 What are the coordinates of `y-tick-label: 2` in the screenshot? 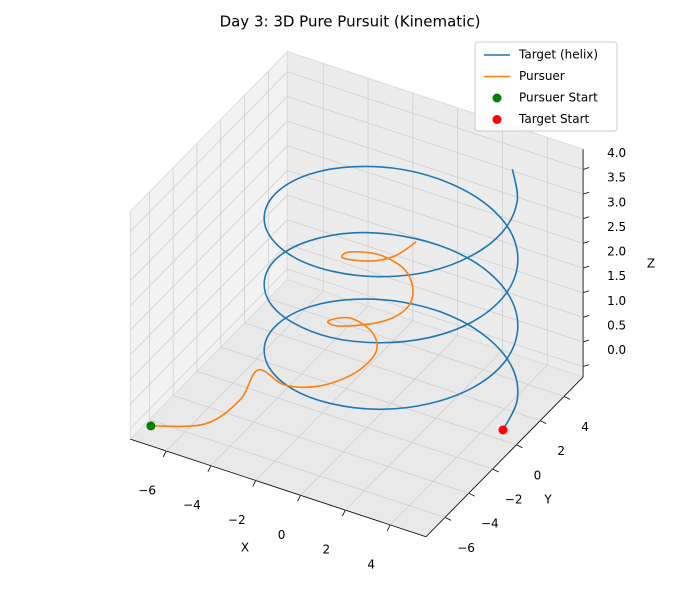 It's located at (561, 451).